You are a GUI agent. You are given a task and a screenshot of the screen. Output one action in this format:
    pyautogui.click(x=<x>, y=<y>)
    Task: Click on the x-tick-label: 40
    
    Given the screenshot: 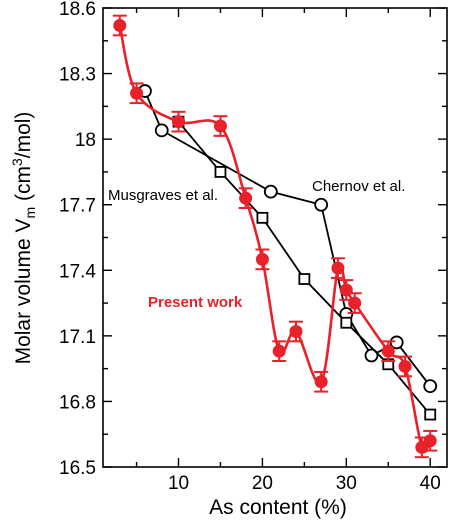 What is the action you would take?
    pyautogui.click(x=430, y=483)
    